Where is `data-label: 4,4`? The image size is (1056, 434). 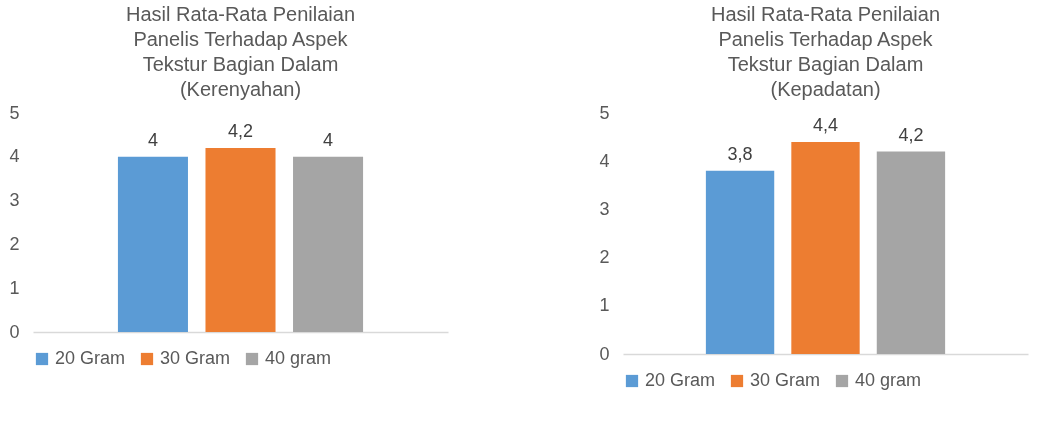
data-label: 4,4 is located at coordinates (825, 124).